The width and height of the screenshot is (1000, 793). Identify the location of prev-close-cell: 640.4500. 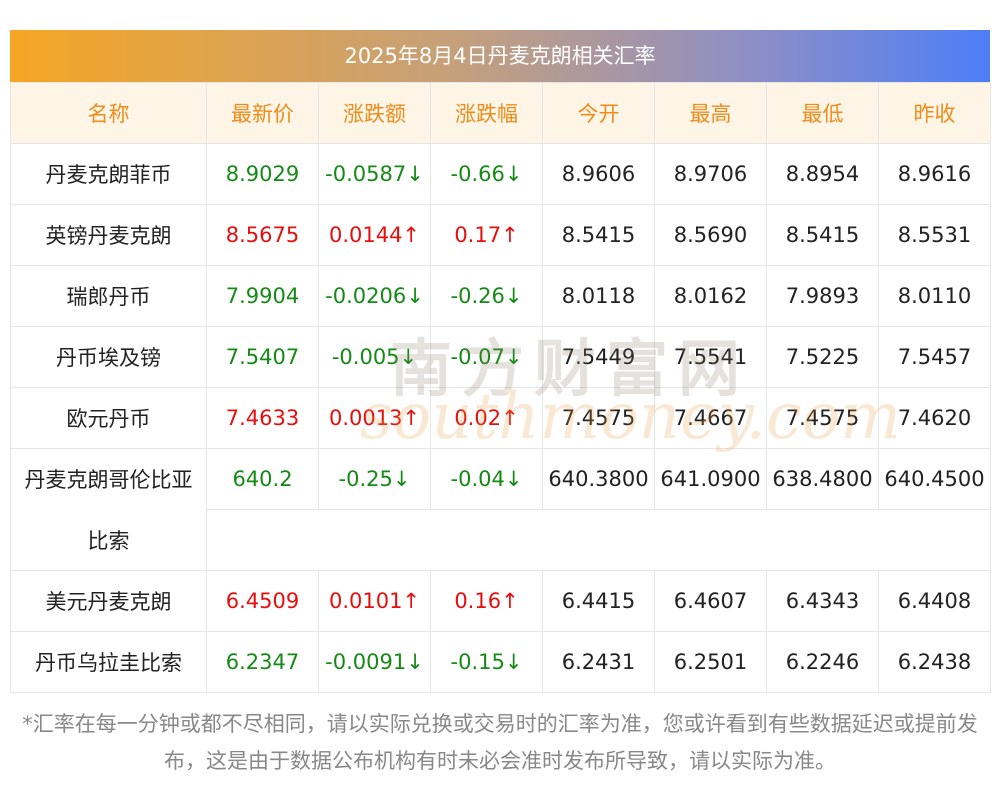
(934, 479).